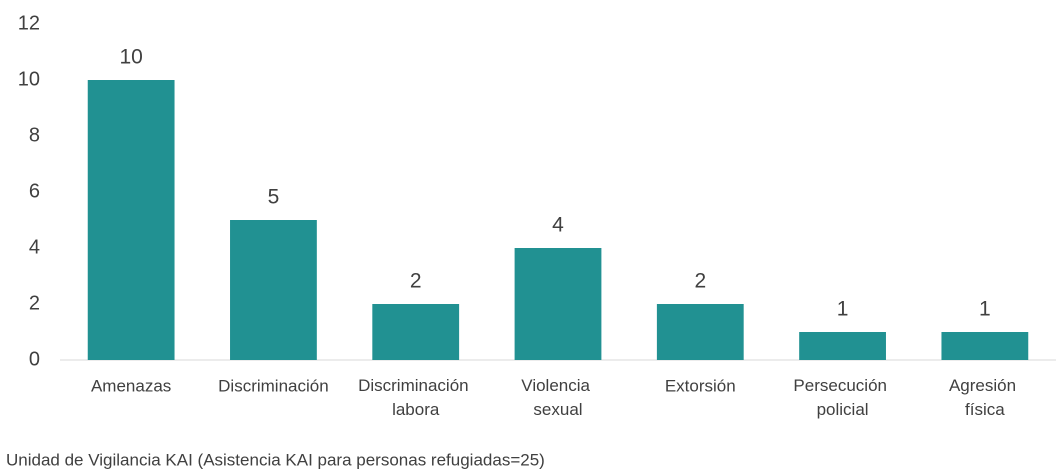  Describe the element at coordinates (558, 225) in the screenshot. I see `data-label: 4` at that location.